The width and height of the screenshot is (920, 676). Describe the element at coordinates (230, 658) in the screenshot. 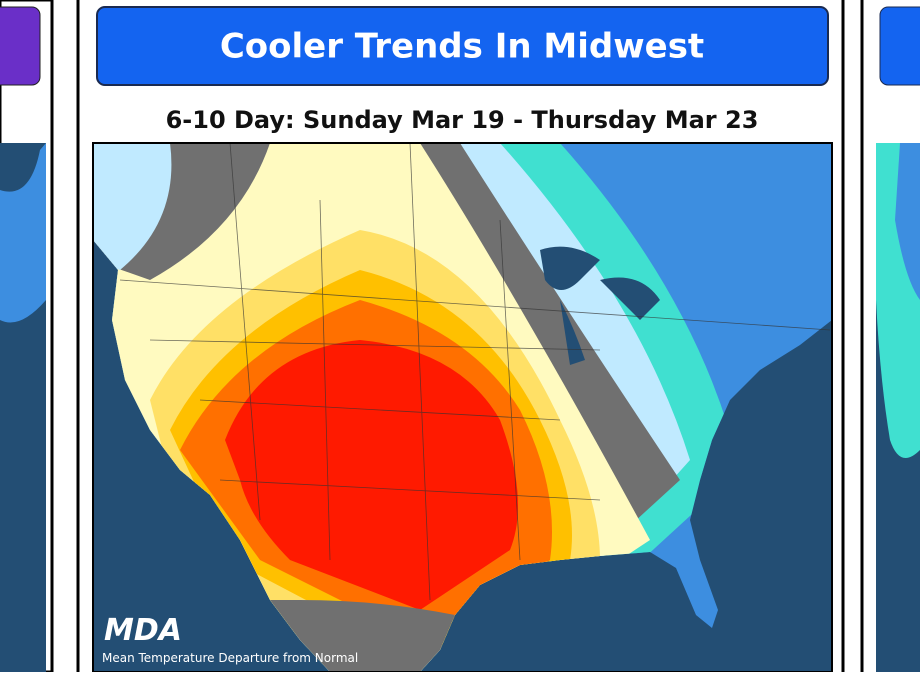

I see `caption: Mean Temperature Departure from Normal` at that location.